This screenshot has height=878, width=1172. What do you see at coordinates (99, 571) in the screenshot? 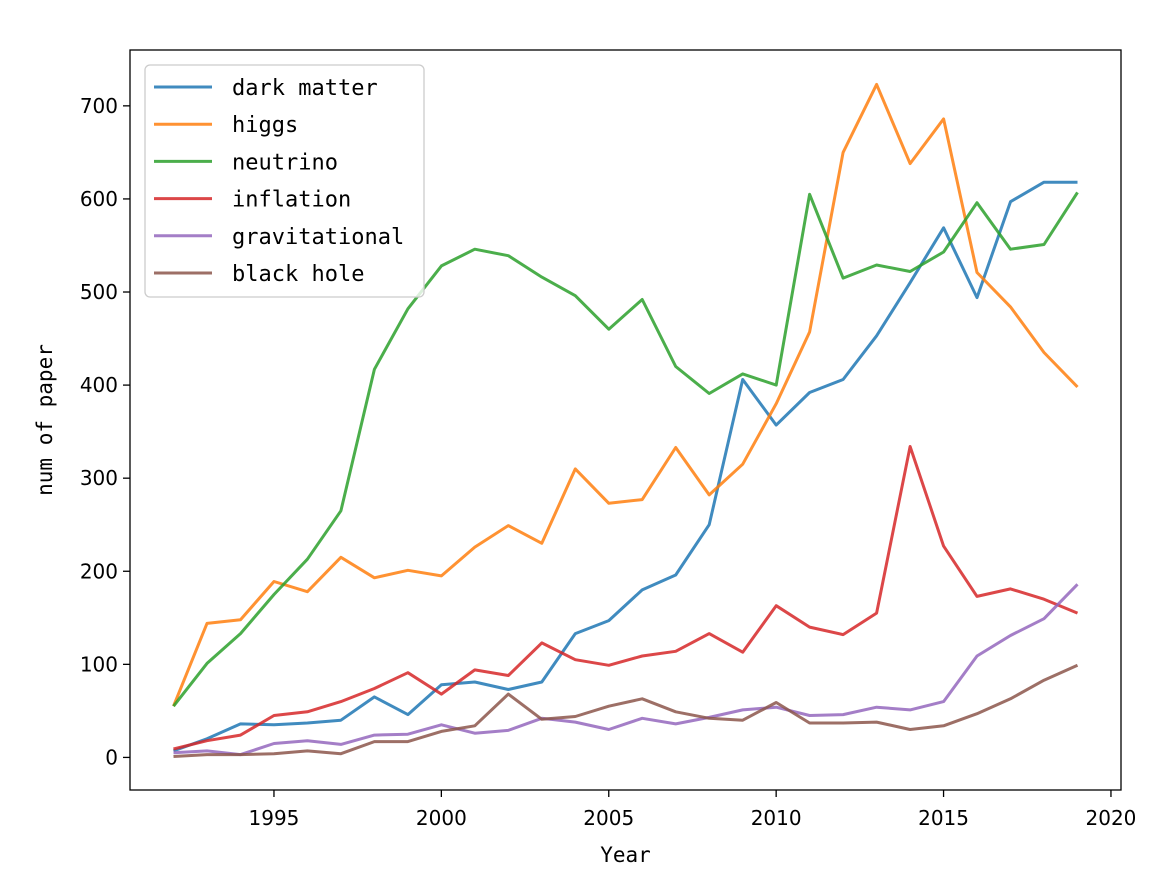
I see `y-tick-label-2: 200` at bounding box center [99, 571].